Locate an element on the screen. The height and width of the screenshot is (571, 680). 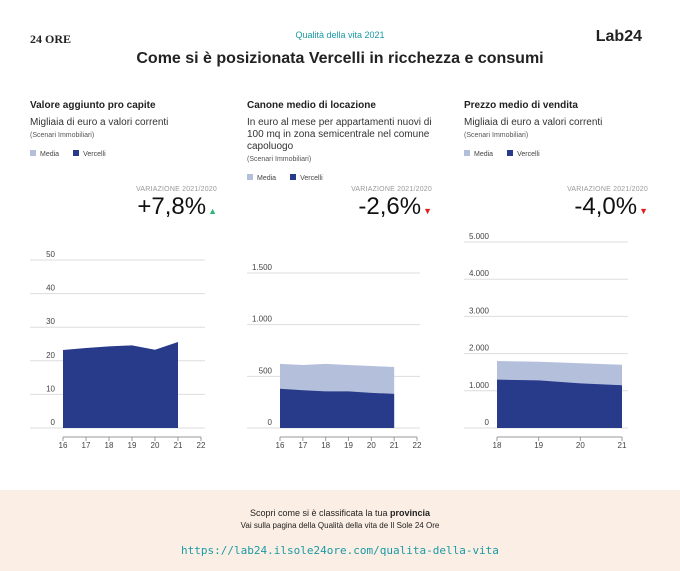
variation-text: -2,6% is located at coordinates (390, 206).